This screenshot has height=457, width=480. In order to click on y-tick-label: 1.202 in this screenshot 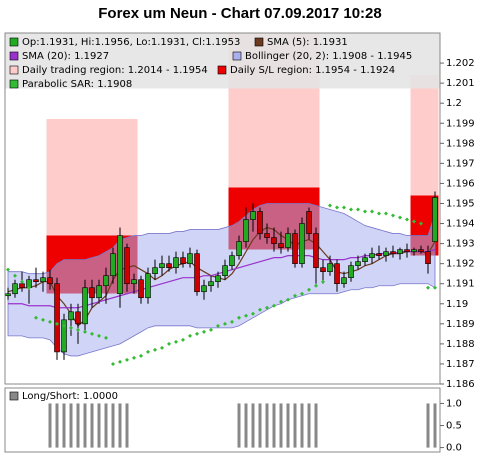, I will do `click(460, 63)`.